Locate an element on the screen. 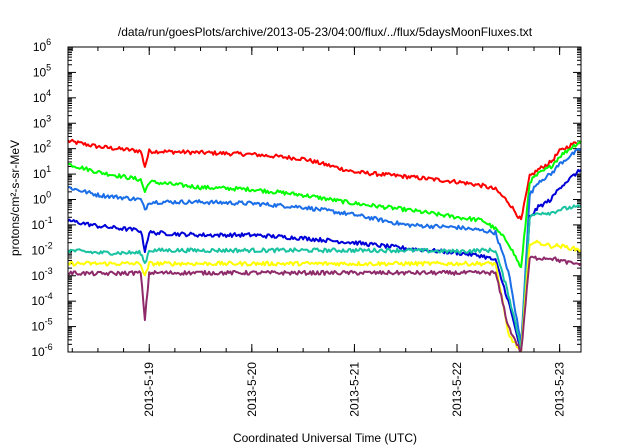 Image resolution: width=640 pixels, height=448 pixels. x-axis-label: Coordinated Universal Time (UTC) is located at coordinates (325, 438).